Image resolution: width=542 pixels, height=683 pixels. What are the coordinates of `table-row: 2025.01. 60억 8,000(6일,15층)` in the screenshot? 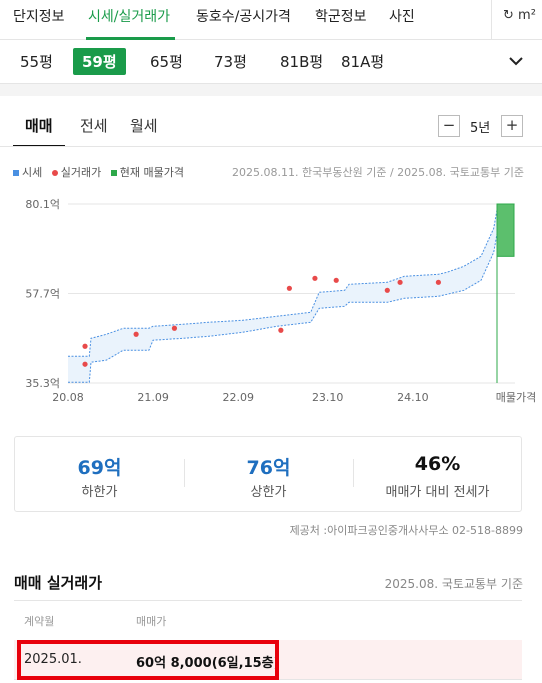 It's located at (268, 660).